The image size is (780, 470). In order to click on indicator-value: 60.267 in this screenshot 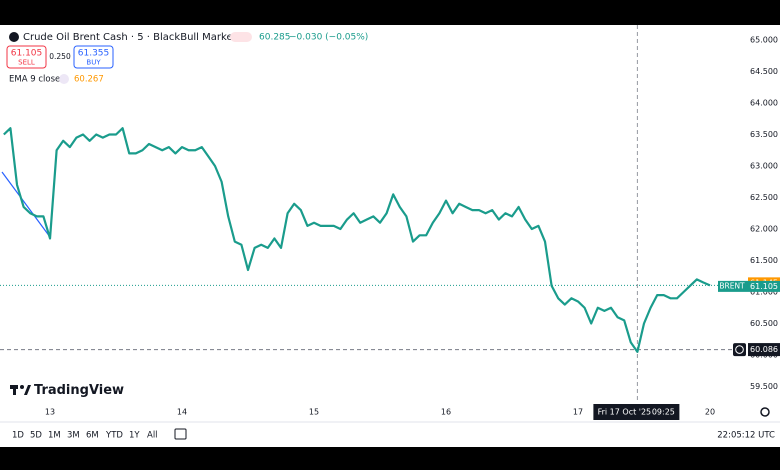, I will do `click(89, 80)`.